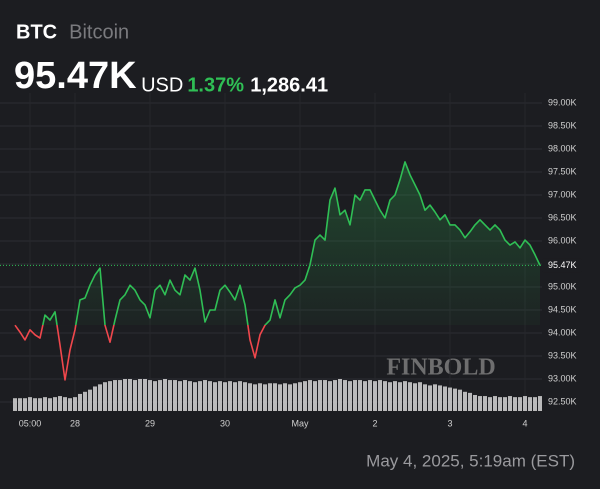 This screenshot has height=489, width=600. I want to click on watermark: FINBOLD, so click(440, 368).